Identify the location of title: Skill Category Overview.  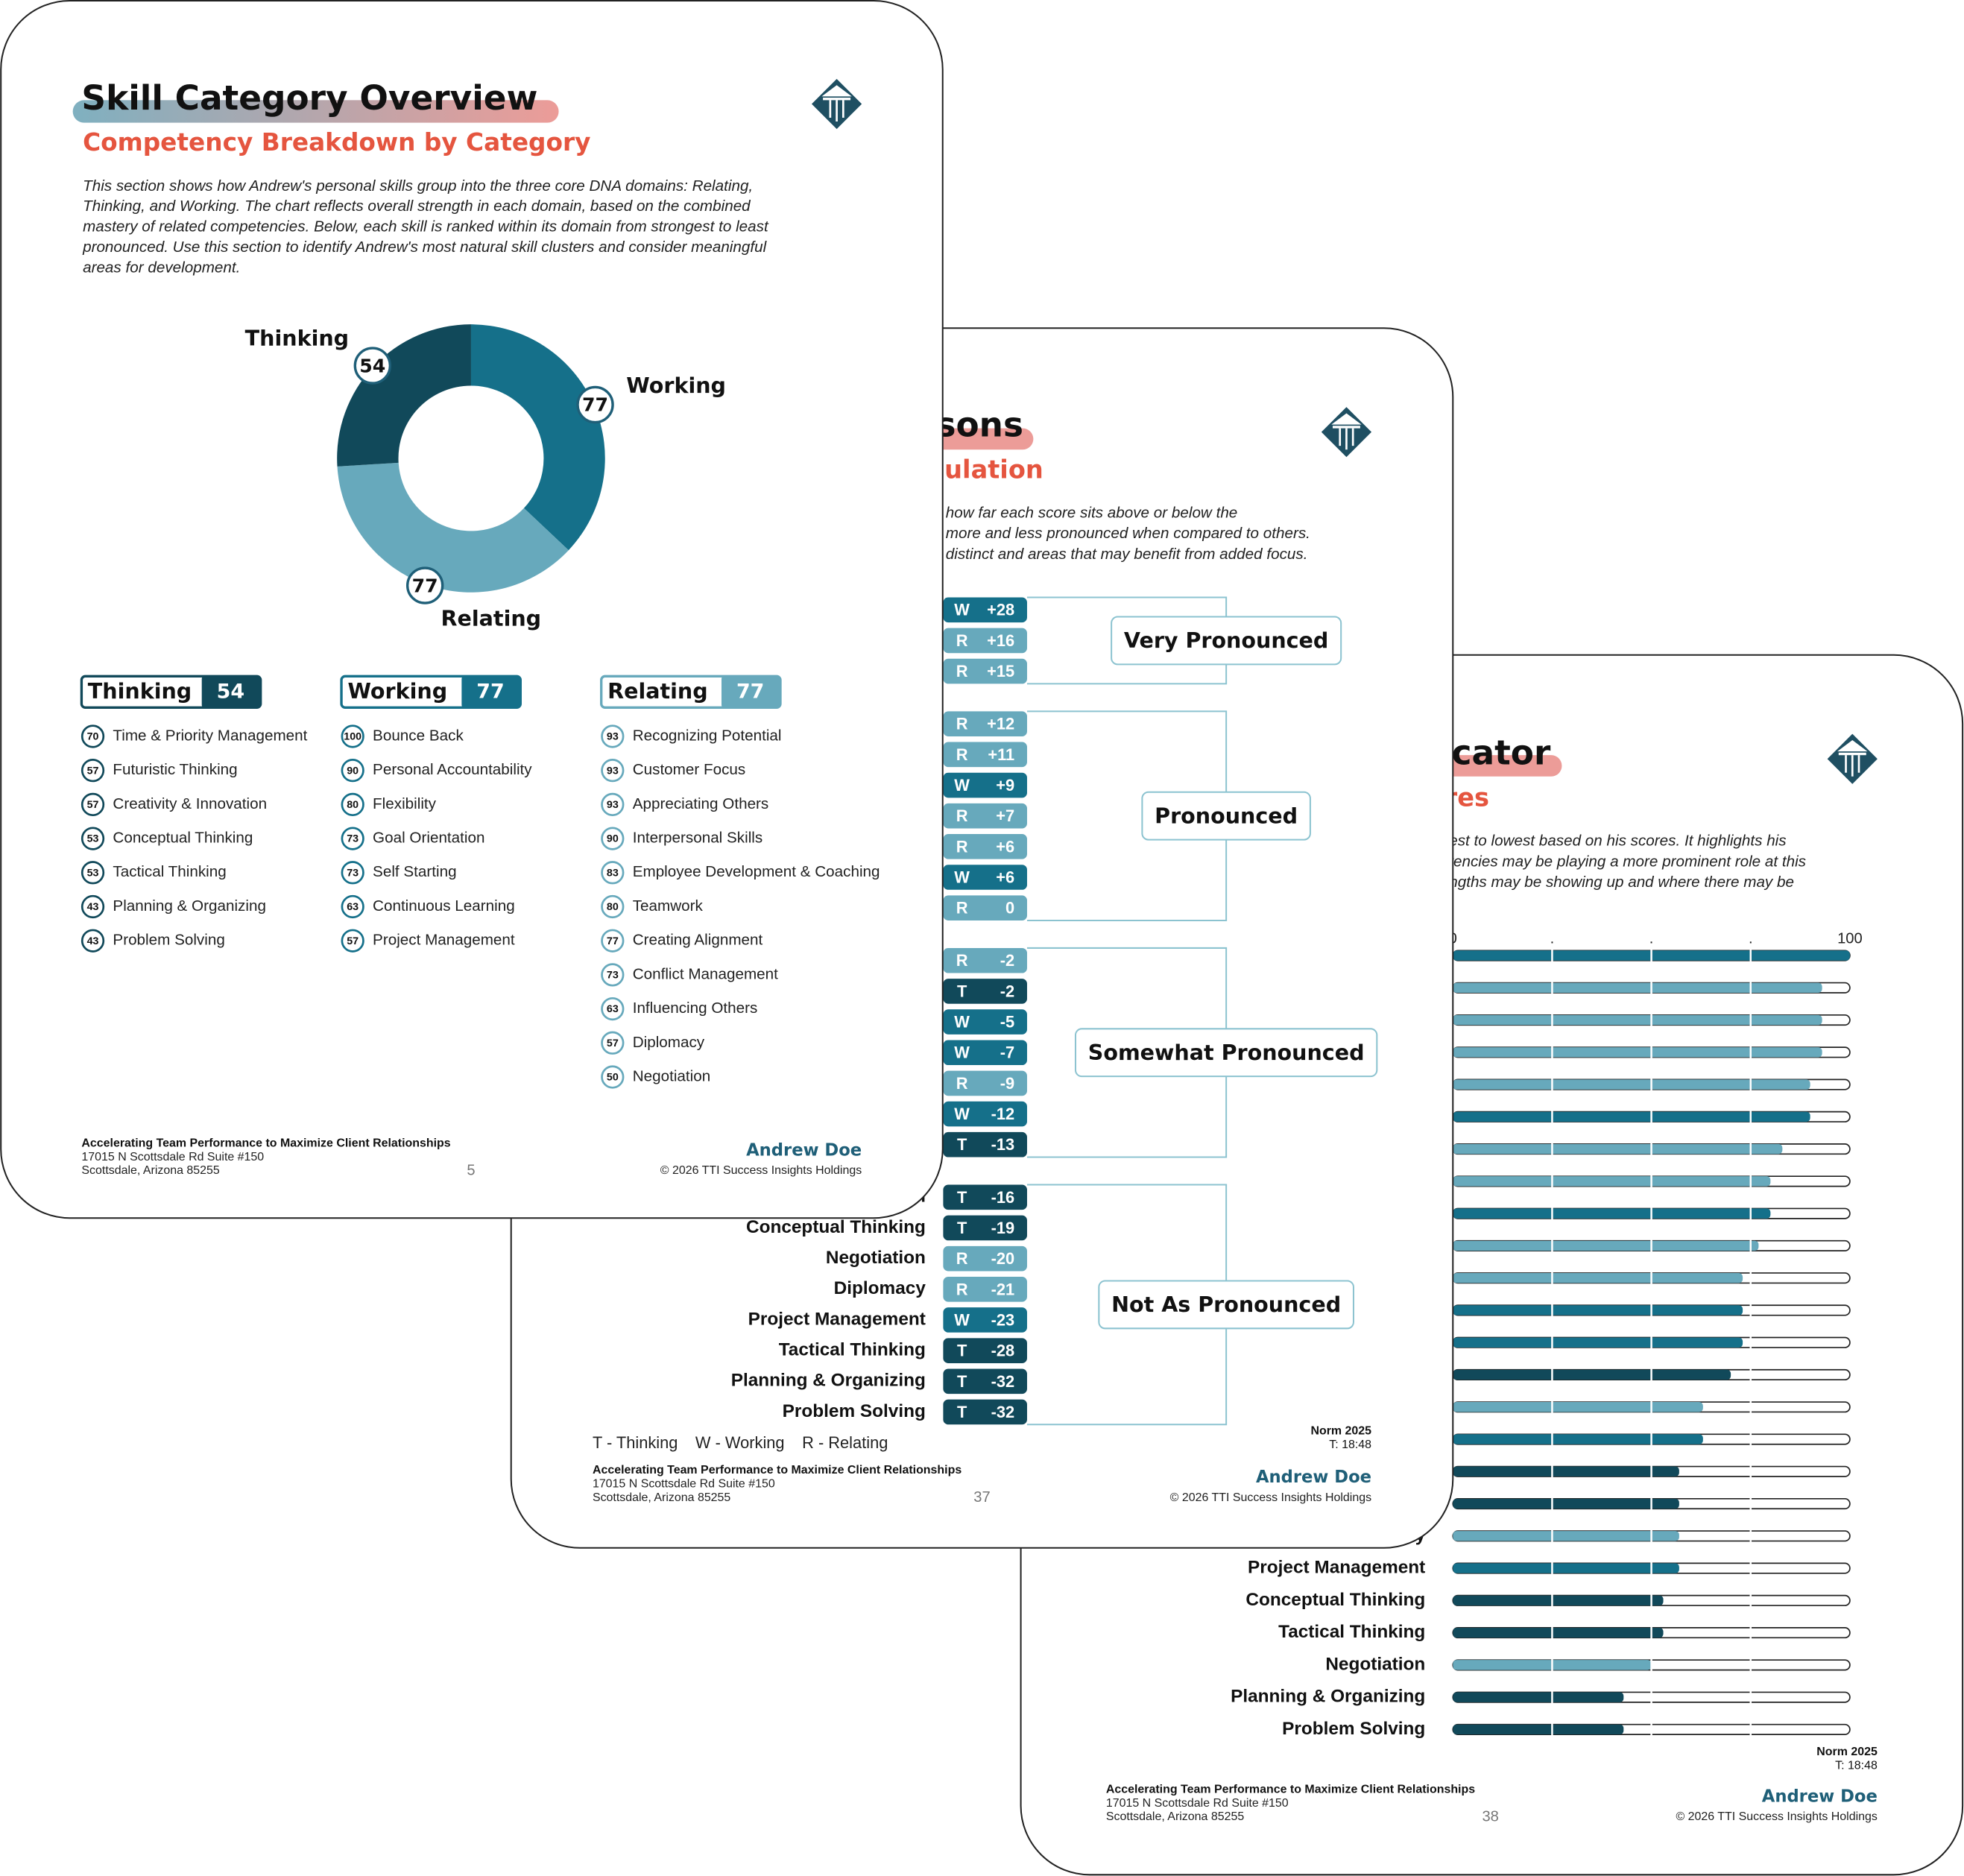
(309, 98).